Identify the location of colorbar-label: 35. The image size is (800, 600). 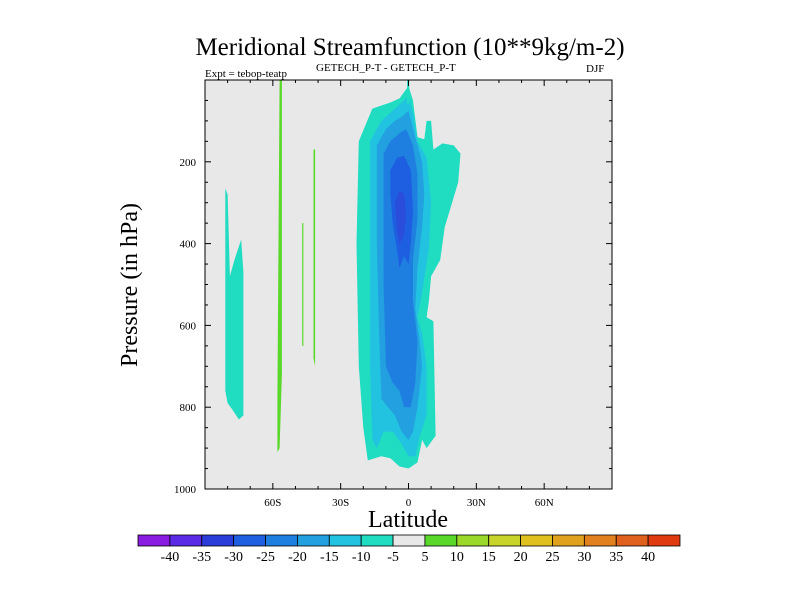
(616, 557).